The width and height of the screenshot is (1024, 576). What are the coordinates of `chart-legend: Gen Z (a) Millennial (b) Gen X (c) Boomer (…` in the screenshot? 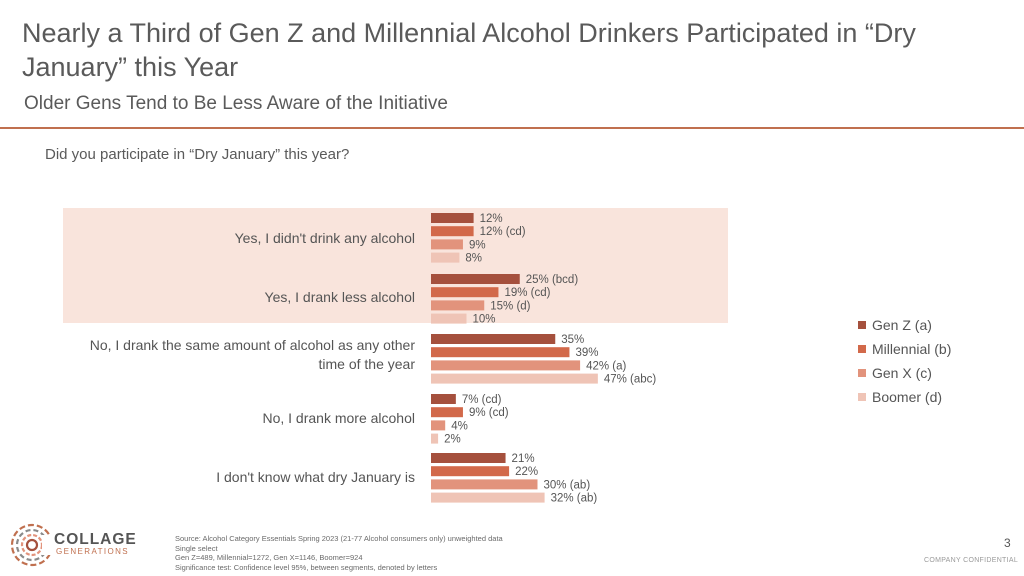 It's located at (904, 361).